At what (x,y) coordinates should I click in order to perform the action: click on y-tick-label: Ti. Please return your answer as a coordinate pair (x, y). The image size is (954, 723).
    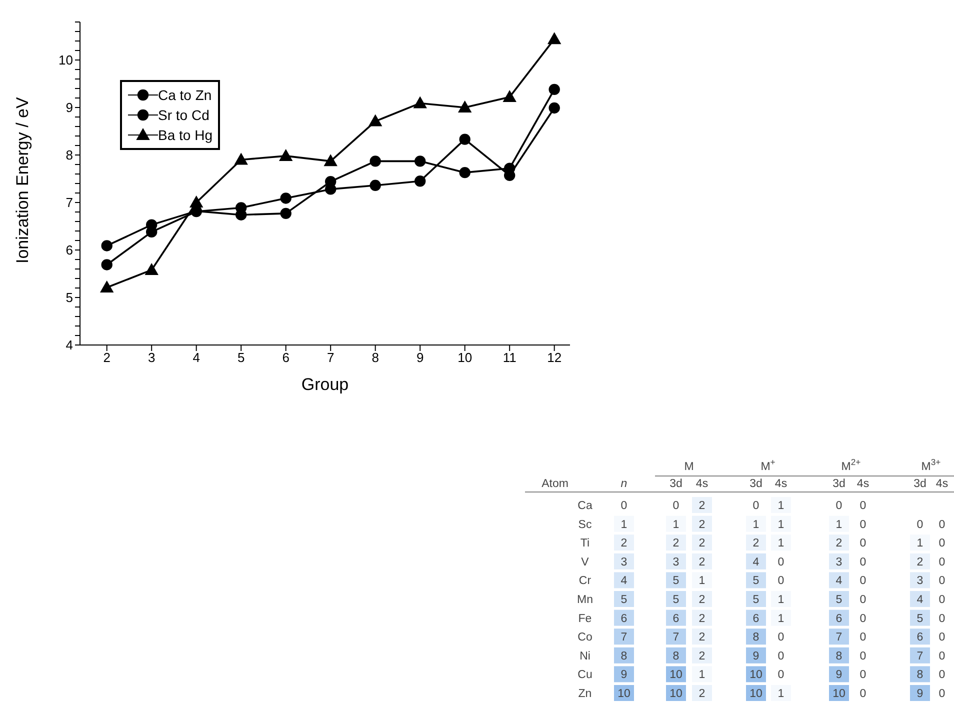
    Looking at the image, I should click on (585, 544).